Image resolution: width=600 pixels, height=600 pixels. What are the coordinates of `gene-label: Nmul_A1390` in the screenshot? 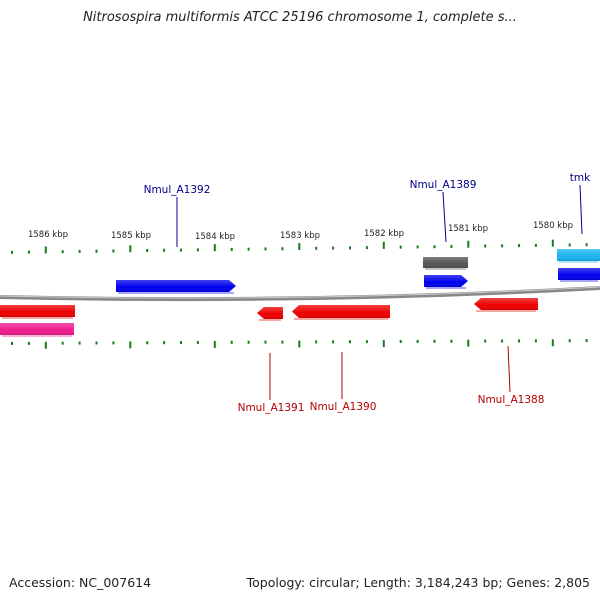 It's located at (343, 382).